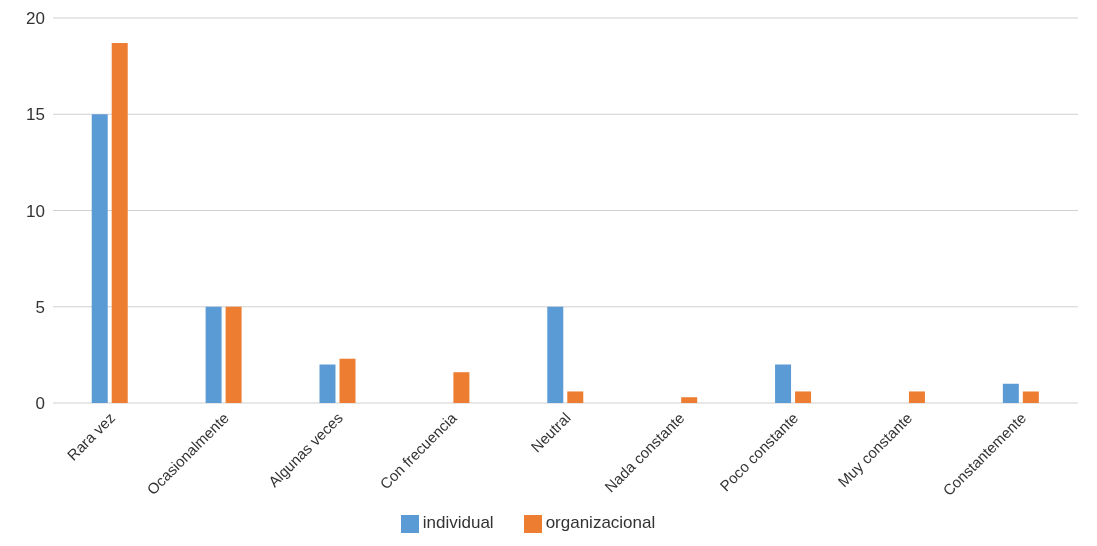 This screenshot has width=1097, height=546. Describe the element at coordinates (40, 307) in the screenshot. I see `y-tick-label: 5` at that location.